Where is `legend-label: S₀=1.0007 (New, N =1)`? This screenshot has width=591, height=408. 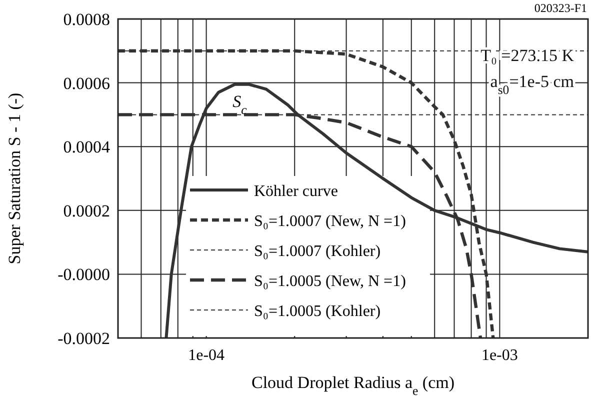
legend-label: S₀=1.0007 (New, N =1) is located at coordinates (330, 221).